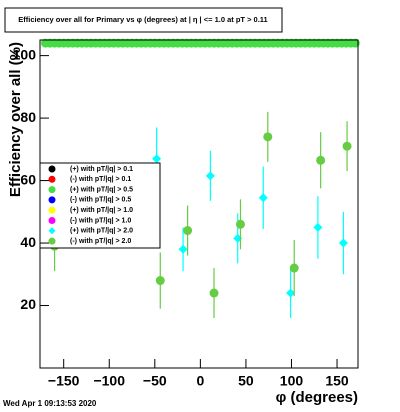  I want to click on x-tick-label: 150, so click(337, 381).